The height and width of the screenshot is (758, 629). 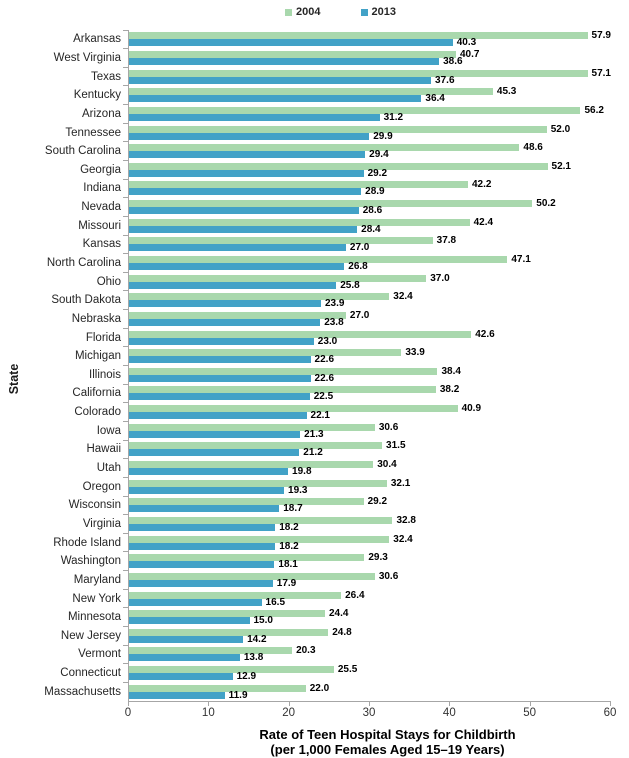 I want to click on value-label-2004: 40.7, so click(x=469, y=54).